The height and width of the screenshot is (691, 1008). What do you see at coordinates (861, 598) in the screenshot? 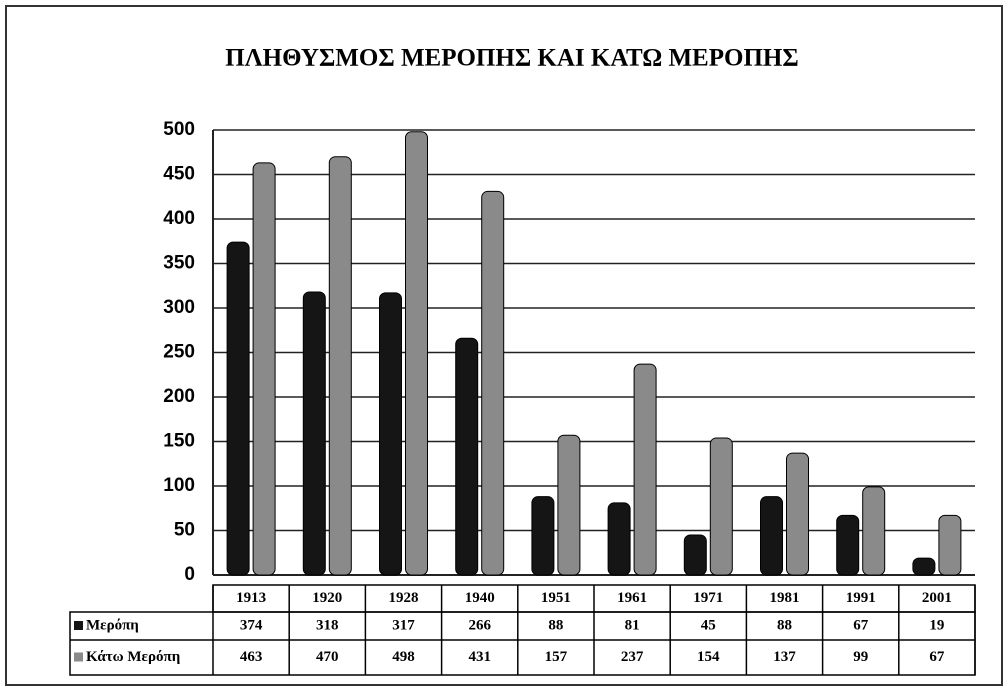
I see `x-tick-label: 1991` at bounding box center [861, 598].